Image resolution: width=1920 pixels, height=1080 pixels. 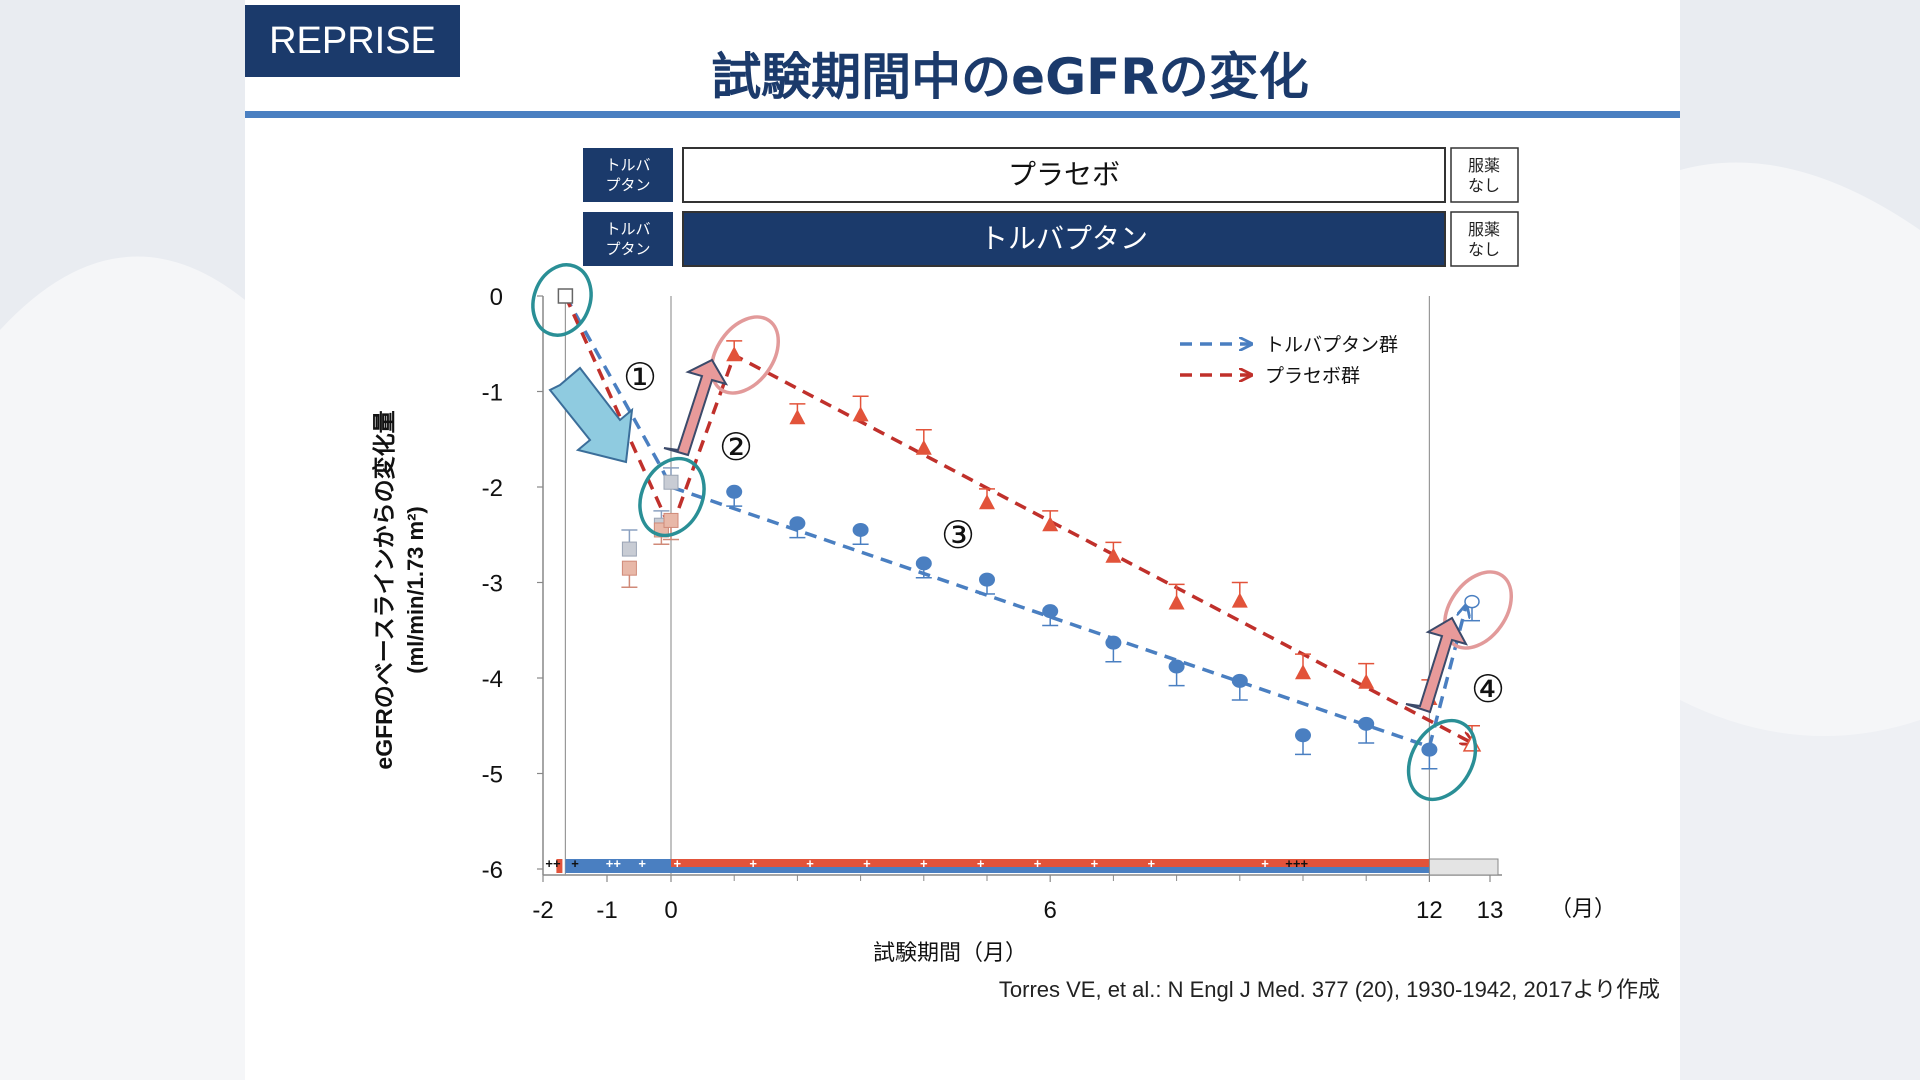 What do you see at coordinates (670, 910) in the screenshot?
I see `x-tick-label: 0` at bounding box center [670, 910].